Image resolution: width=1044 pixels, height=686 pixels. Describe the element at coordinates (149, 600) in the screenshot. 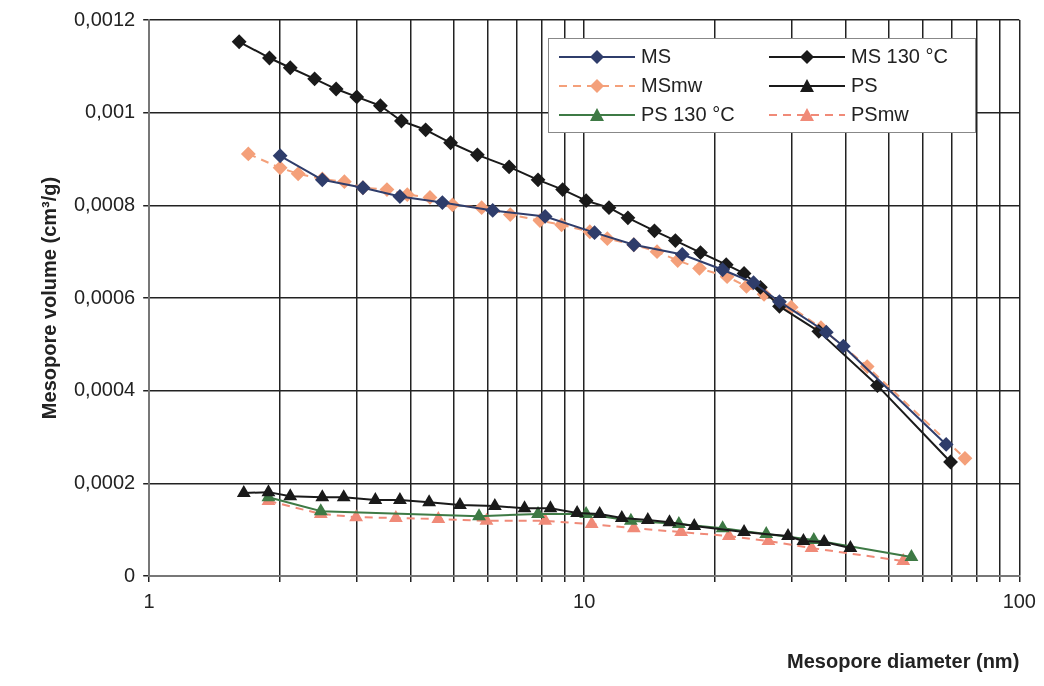

I see `x-tick-label: 1` at that location.